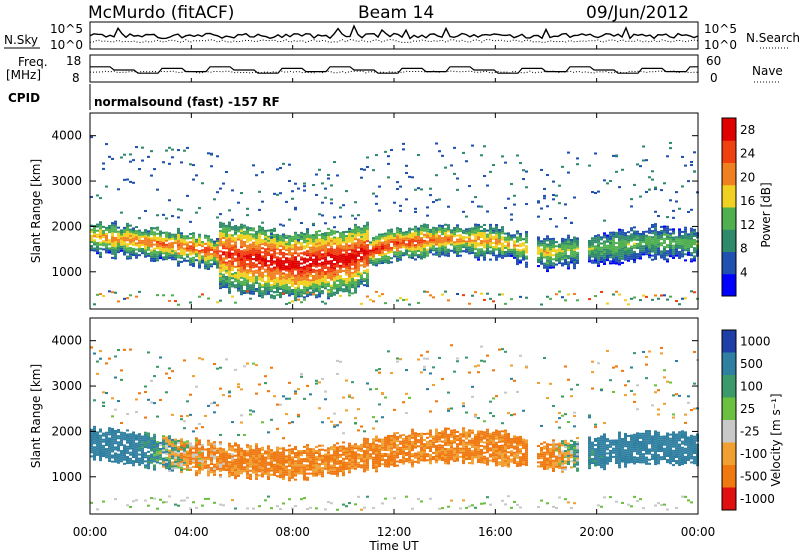  Describe the element at coordinates (157, 509) in the screenshot. I see `velocity-near-cell` at that location.